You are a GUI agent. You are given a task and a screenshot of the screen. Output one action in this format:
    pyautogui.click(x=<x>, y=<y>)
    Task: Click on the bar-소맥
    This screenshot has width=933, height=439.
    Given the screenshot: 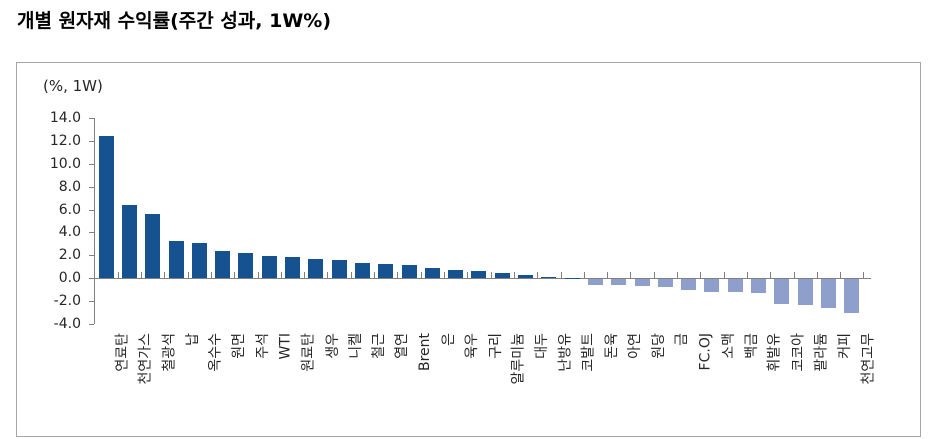 What is the action you would take?
    pyautogui.click(x=712, y=285)
    